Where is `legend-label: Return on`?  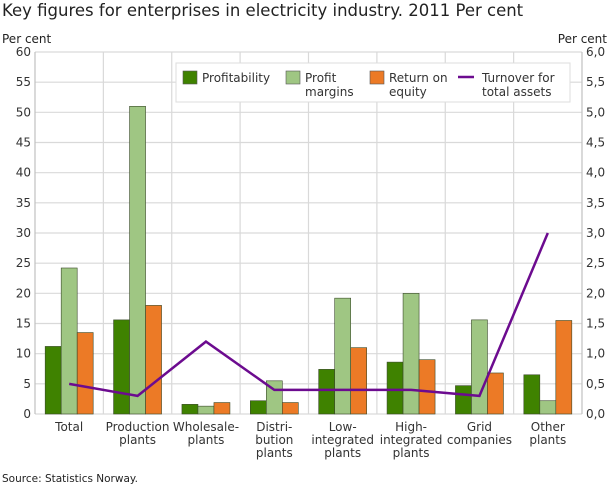 legend-label: Return on is located at coordinates (418, 78).